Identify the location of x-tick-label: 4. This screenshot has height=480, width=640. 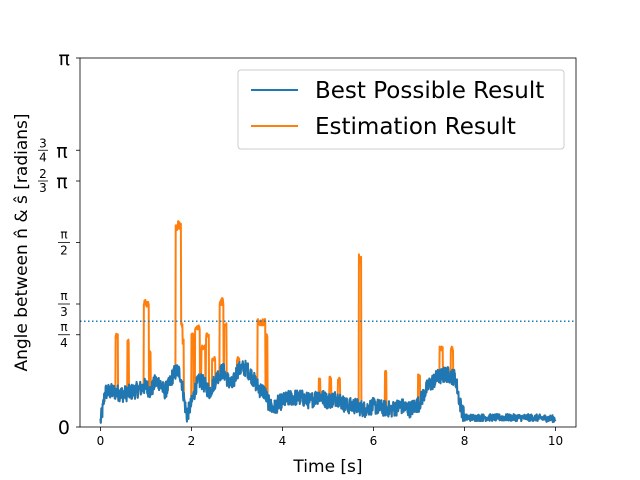
(283, 441).